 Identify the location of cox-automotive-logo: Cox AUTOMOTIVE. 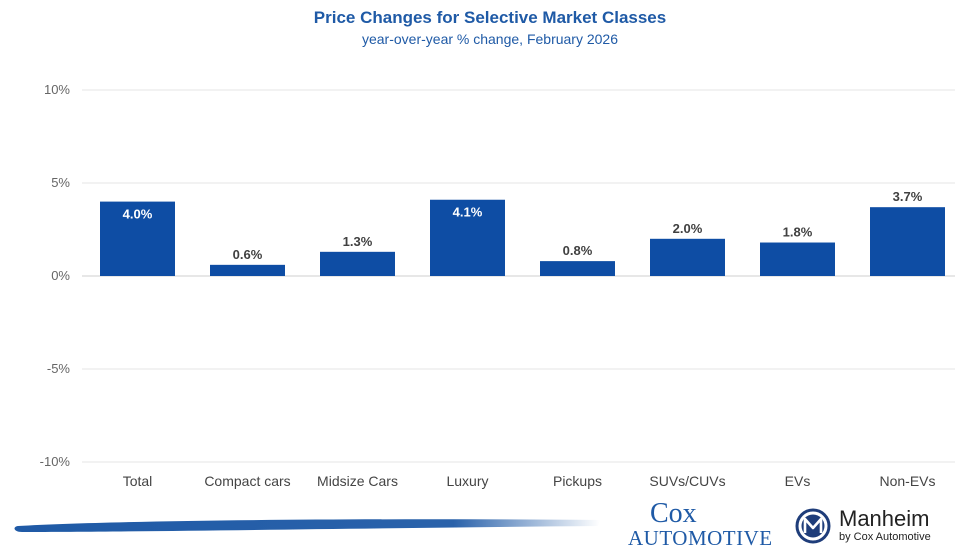
(703, 524).